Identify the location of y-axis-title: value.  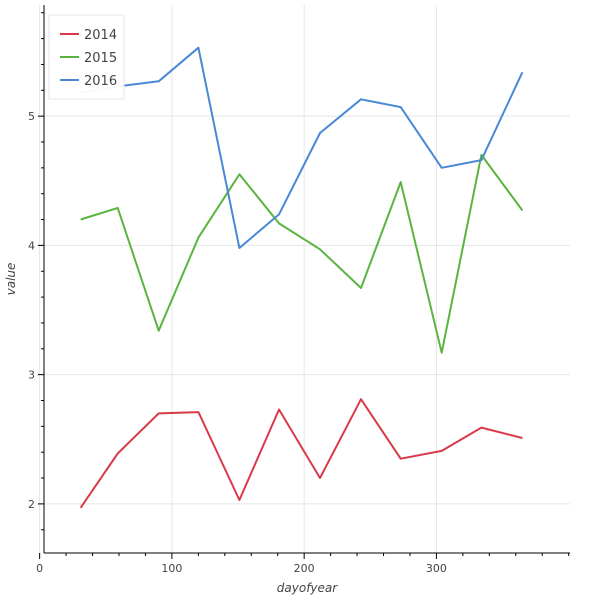
(11, 279).